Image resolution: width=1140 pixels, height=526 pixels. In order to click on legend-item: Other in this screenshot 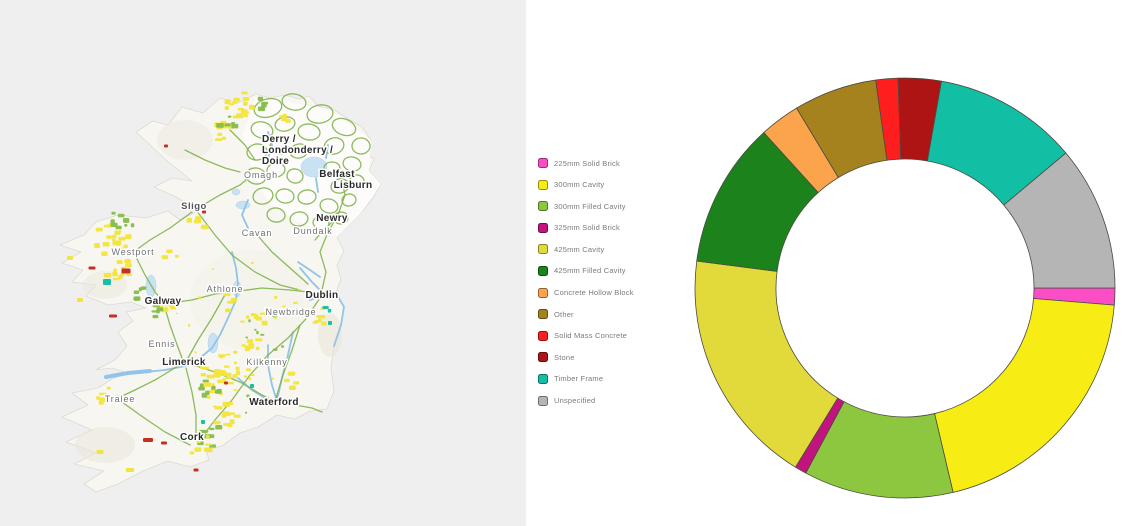, I will do `click(586, 314)`.